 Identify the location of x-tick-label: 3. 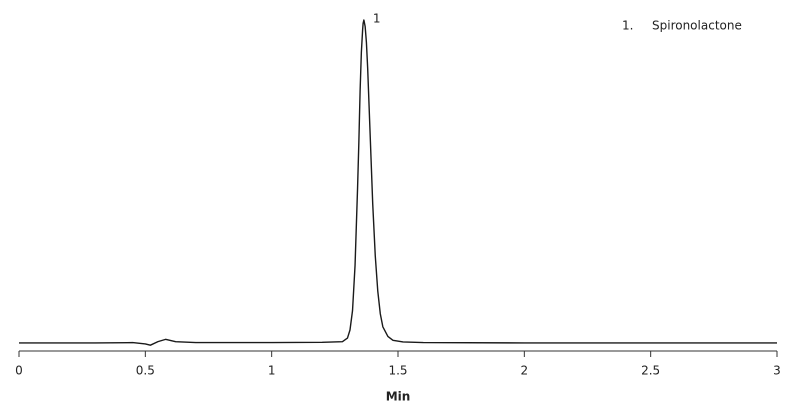
(777, 371).